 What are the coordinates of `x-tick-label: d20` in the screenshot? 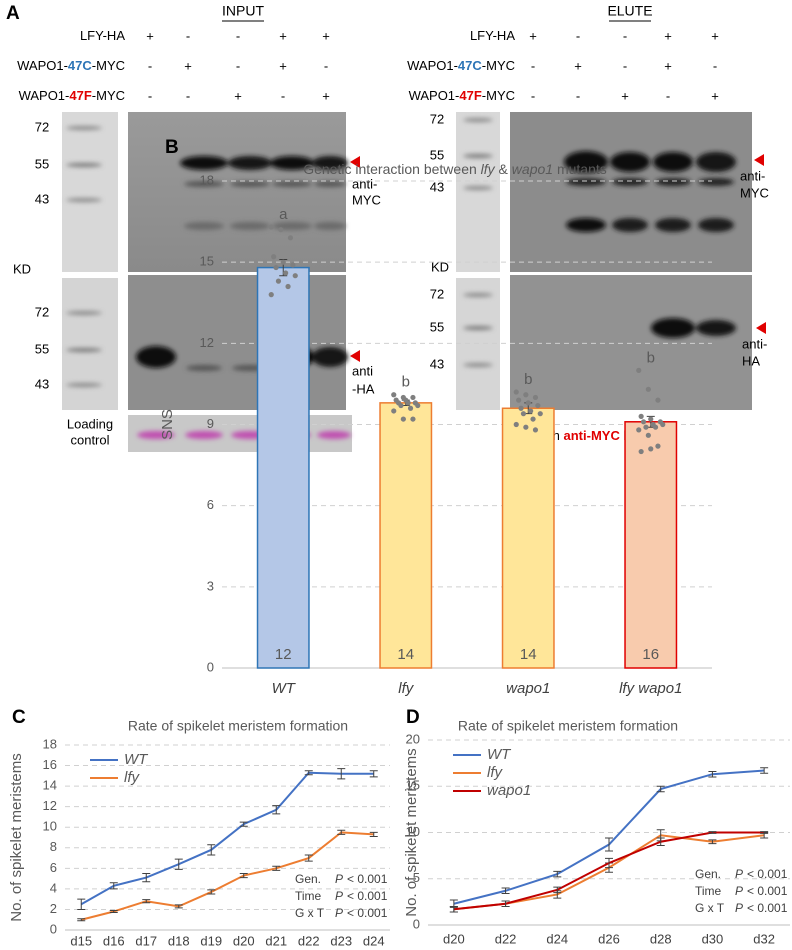 It's located at (454, 938).